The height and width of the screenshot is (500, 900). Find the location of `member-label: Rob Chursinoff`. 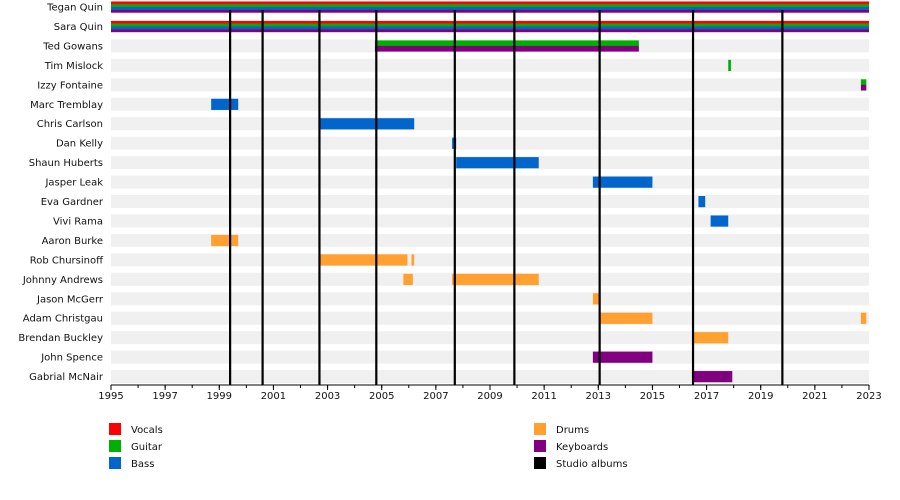

member-label: Rob Chursinoff is located at coordinates (67, 260).